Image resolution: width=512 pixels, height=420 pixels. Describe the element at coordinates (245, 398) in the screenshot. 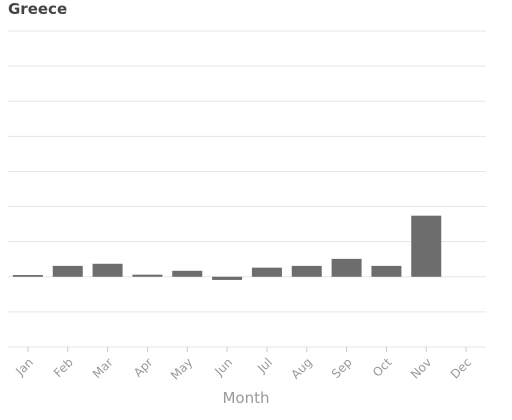

I see `x-axis-title: Month` at that location.